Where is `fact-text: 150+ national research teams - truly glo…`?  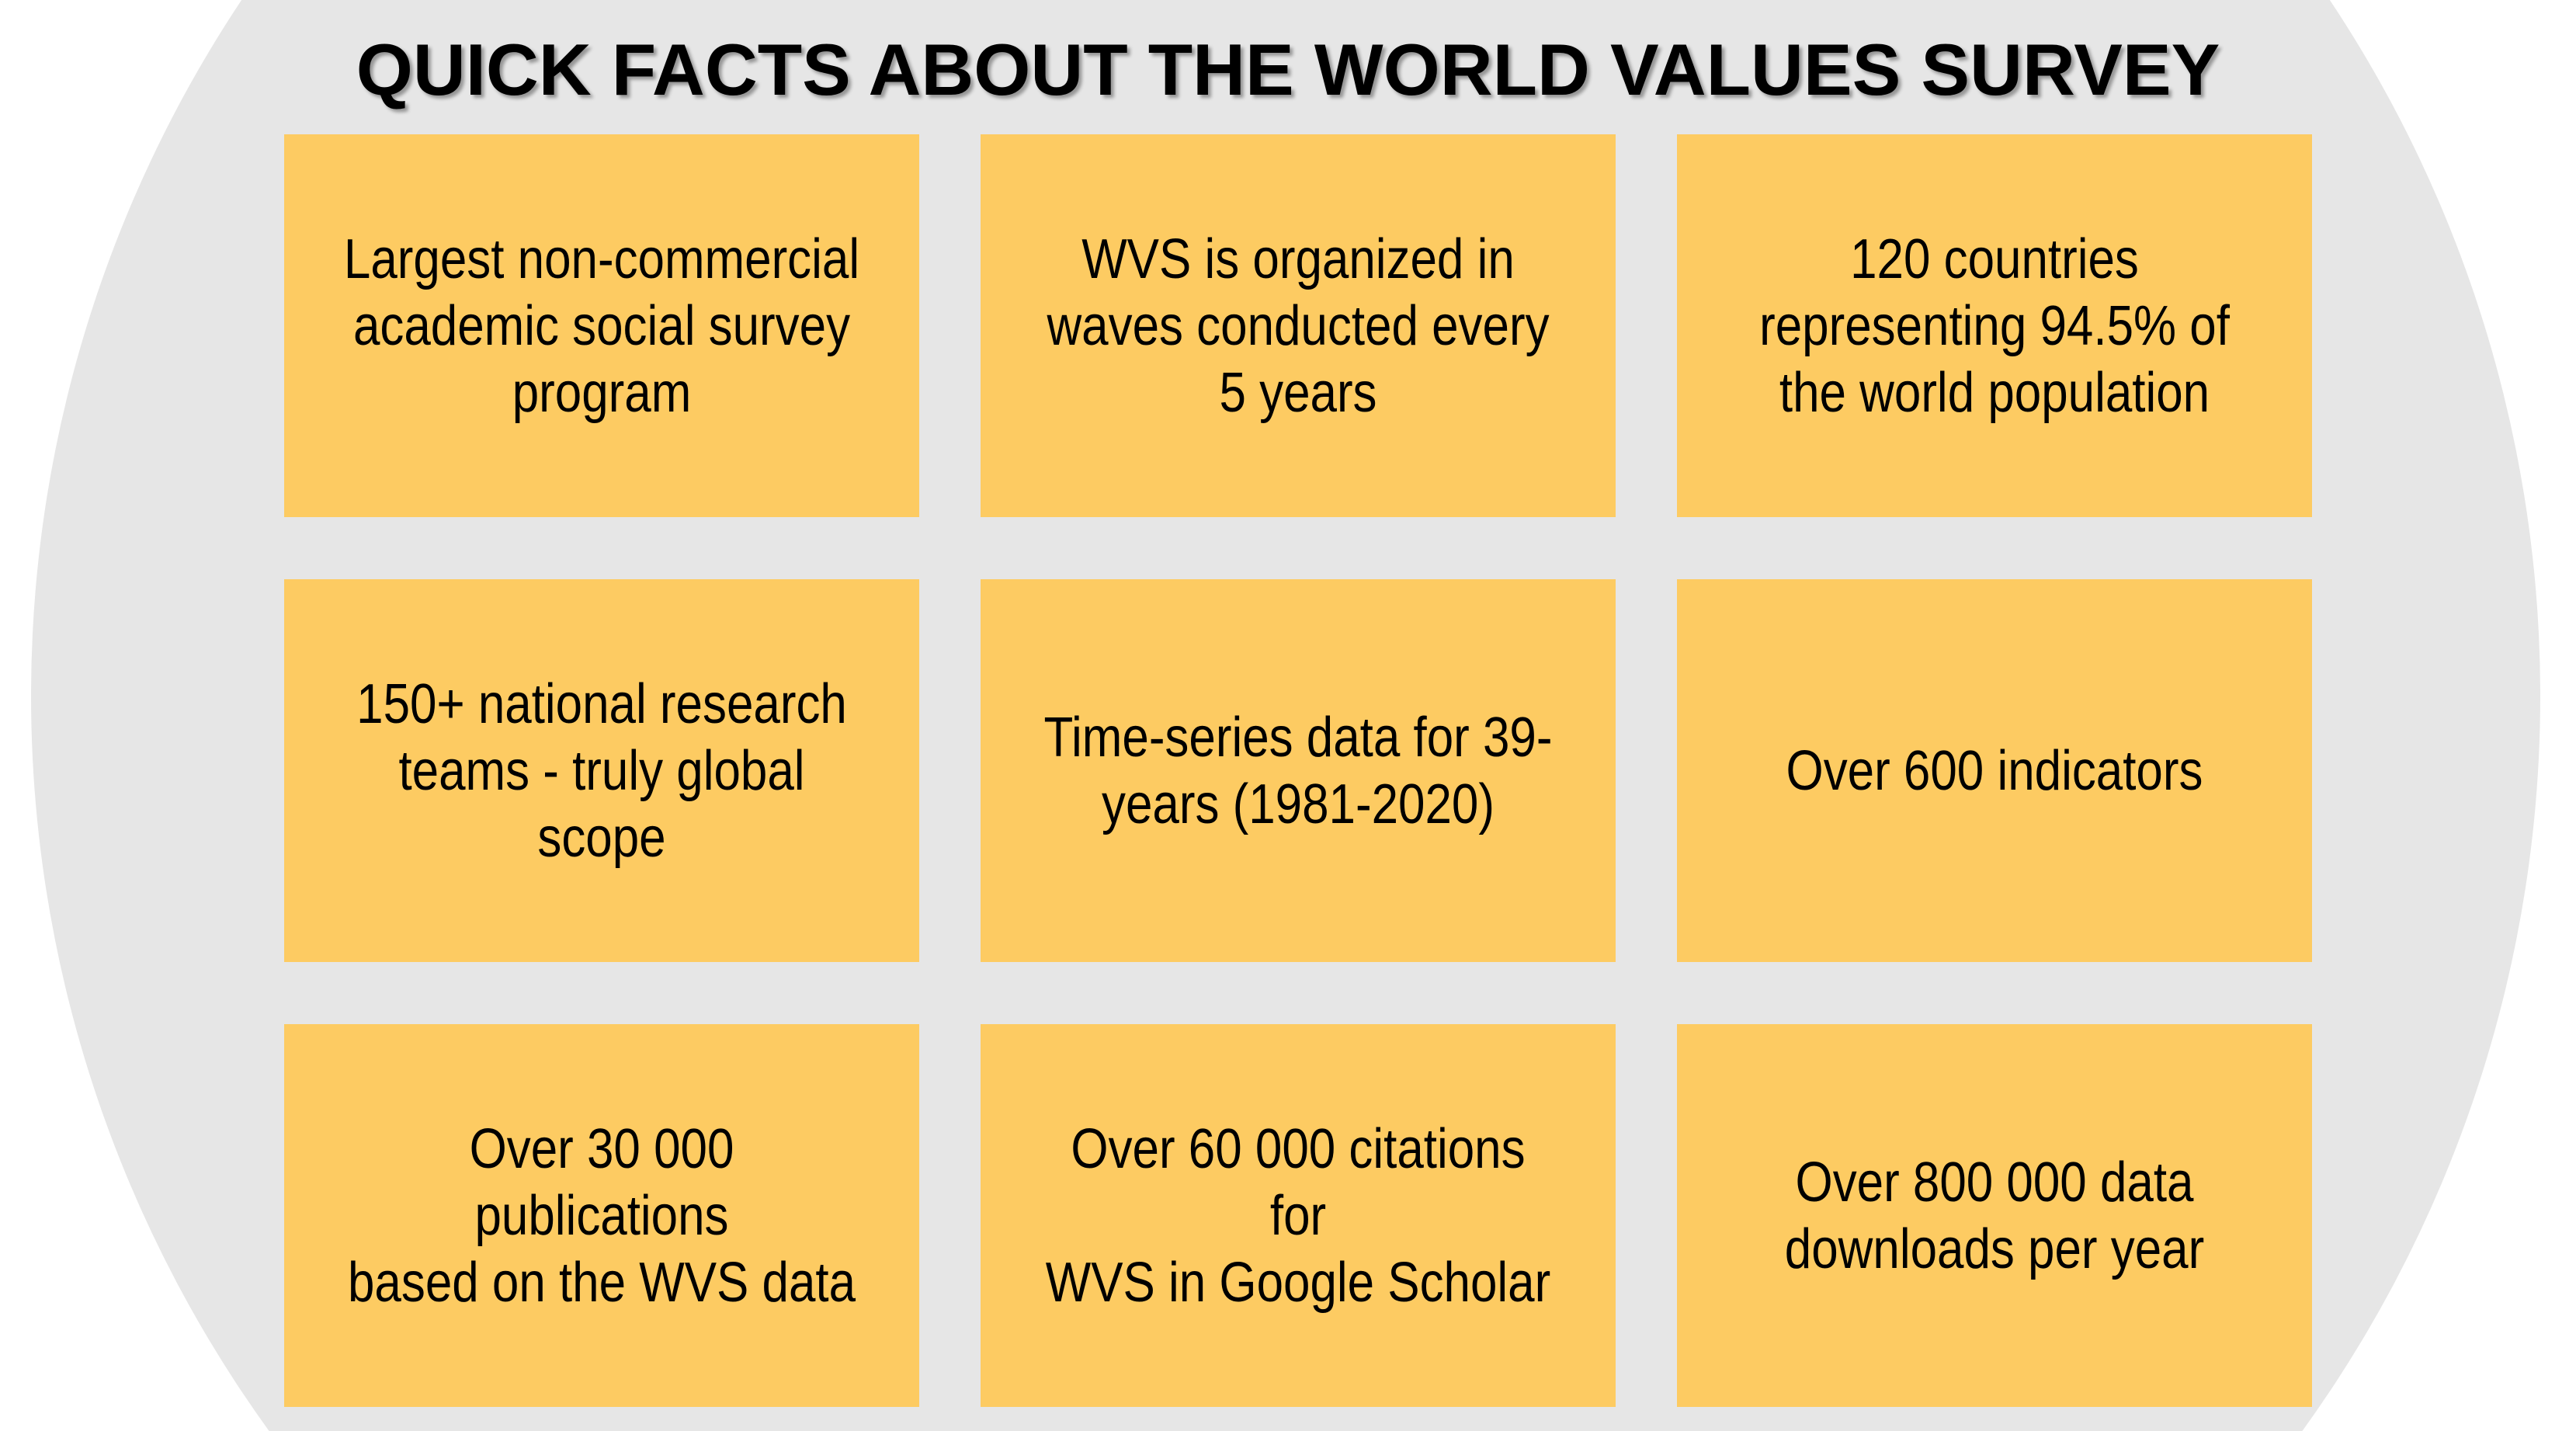
fact-text: 150+ national research teams - truly glo… is located at coordinates (601, 770).